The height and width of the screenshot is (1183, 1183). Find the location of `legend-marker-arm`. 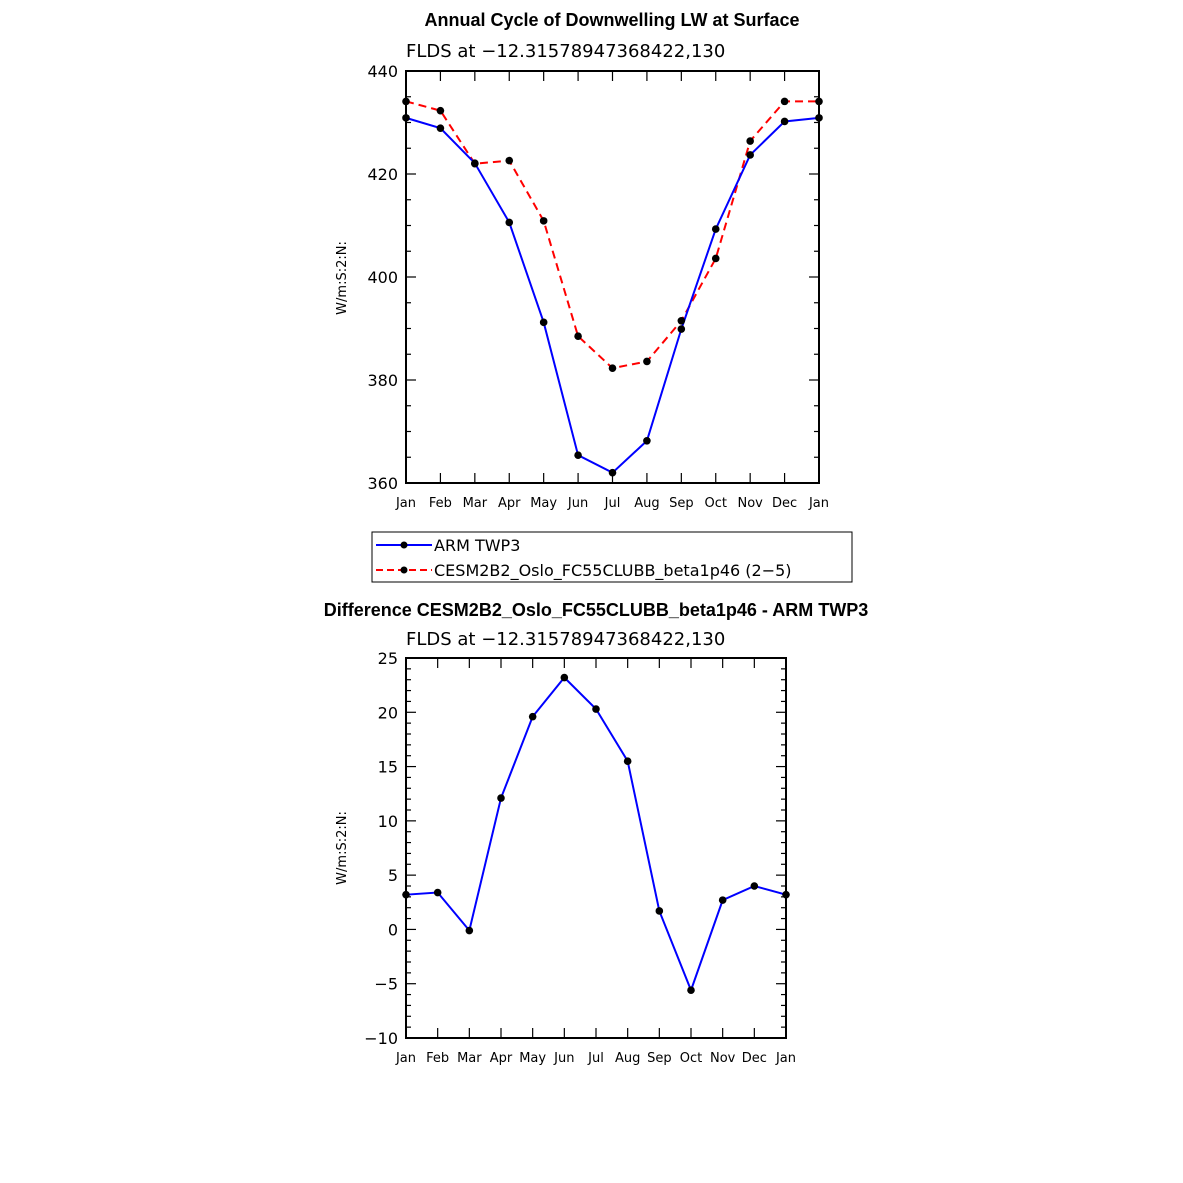

legend-marker-arm is located at coordinates (404, 545).